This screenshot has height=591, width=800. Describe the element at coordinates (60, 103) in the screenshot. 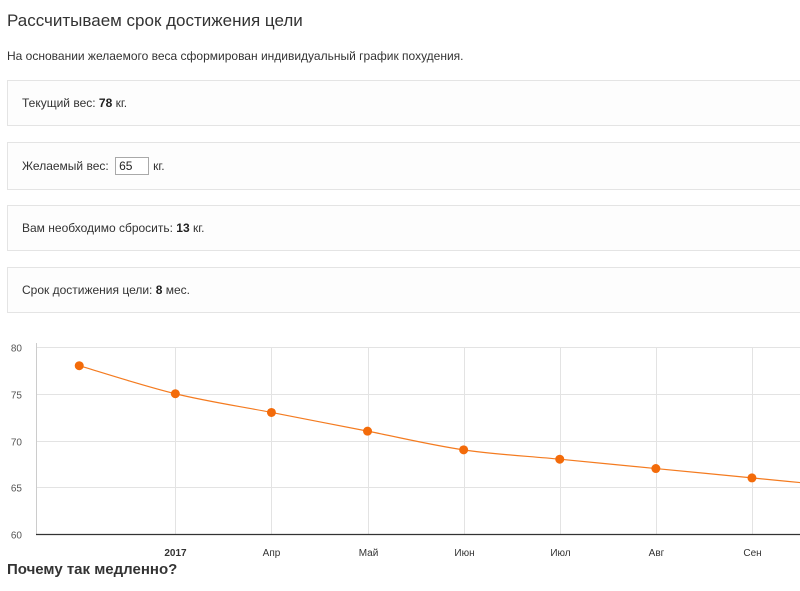

I see `current-weight-label: Текущий вес:` at that location.